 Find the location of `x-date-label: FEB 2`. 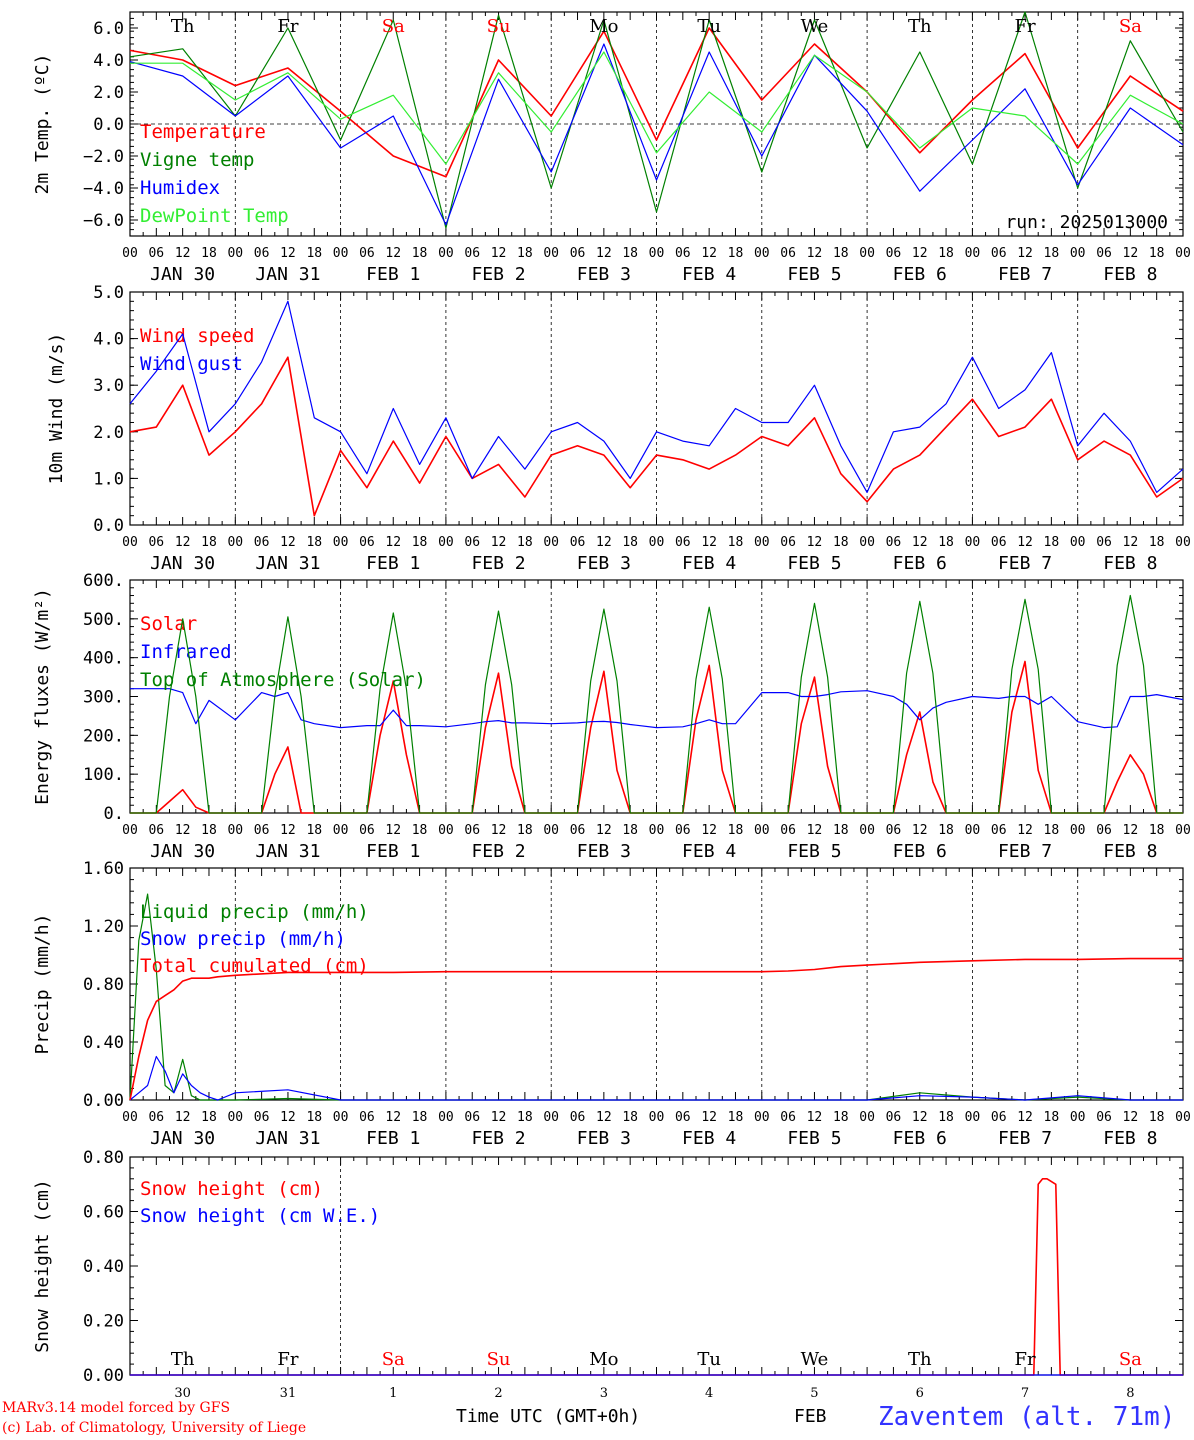

x-date-label: FEB 2 is located at coordinates (498, 274).